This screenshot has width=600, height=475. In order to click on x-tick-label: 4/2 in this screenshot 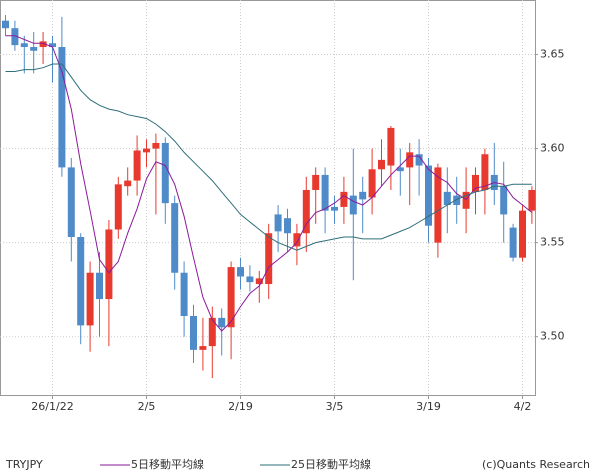, I will do `click(523, 406)`.